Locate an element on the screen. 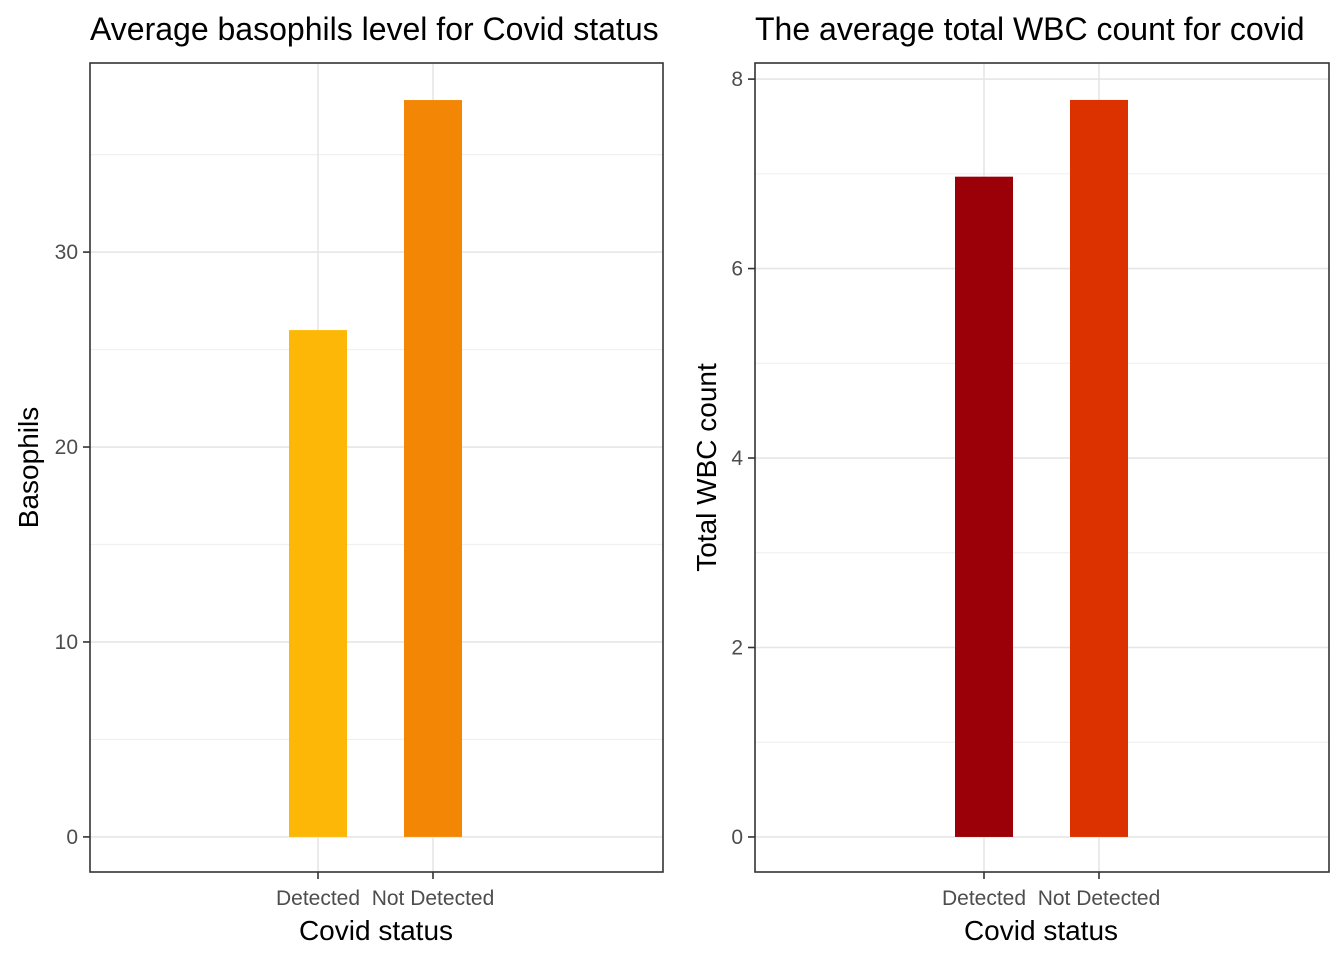 The height and width of the screenshot is (960, 1344). y-tick-label: 8 is located at coordinates (737, 79).